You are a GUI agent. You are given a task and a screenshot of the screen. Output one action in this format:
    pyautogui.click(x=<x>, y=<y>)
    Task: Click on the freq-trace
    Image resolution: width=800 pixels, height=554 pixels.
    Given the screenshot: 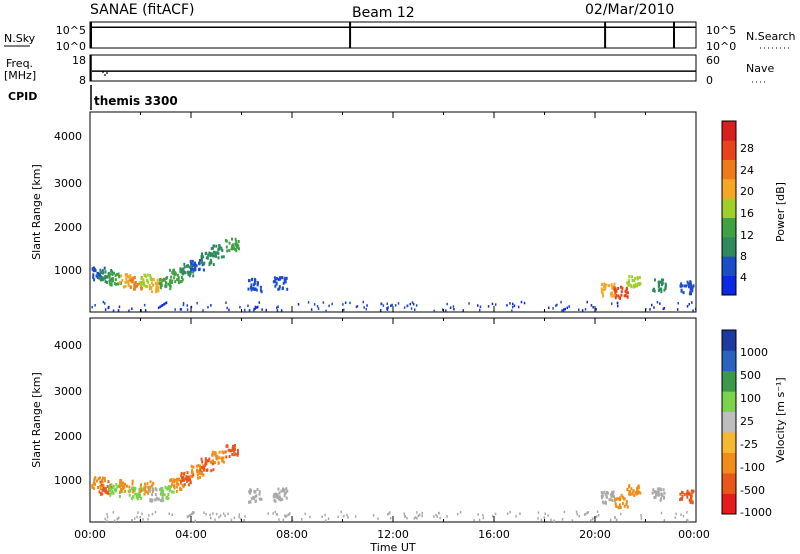 What is the action you would take?
    pyautogui.click(x=393, y=68)
    